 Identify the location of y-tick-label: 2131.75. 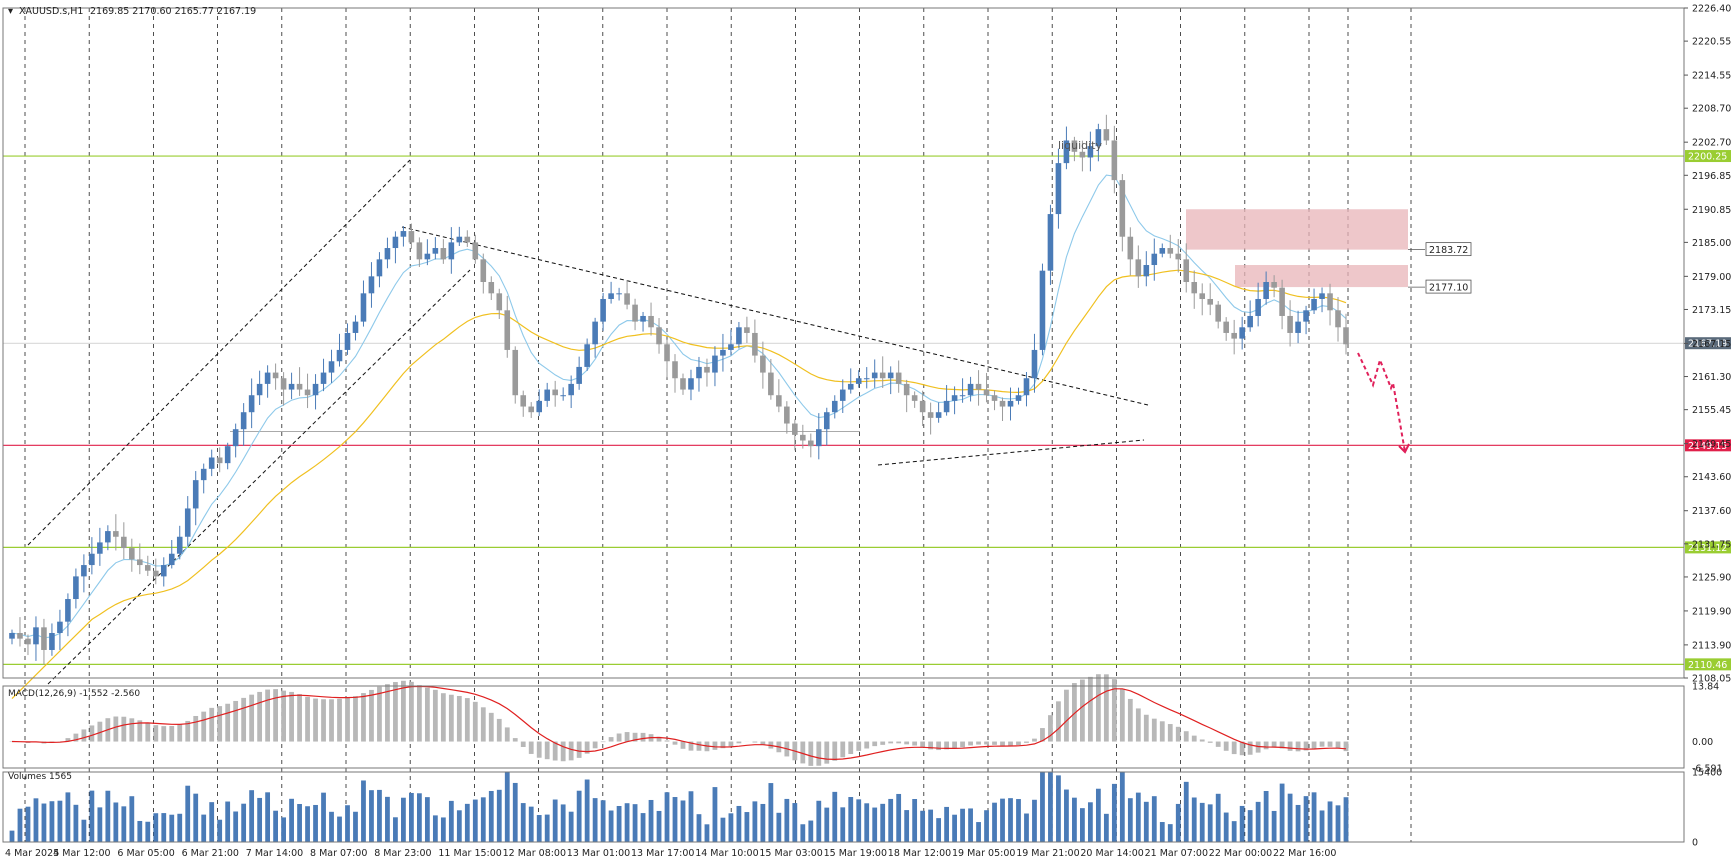
(1711, 544).